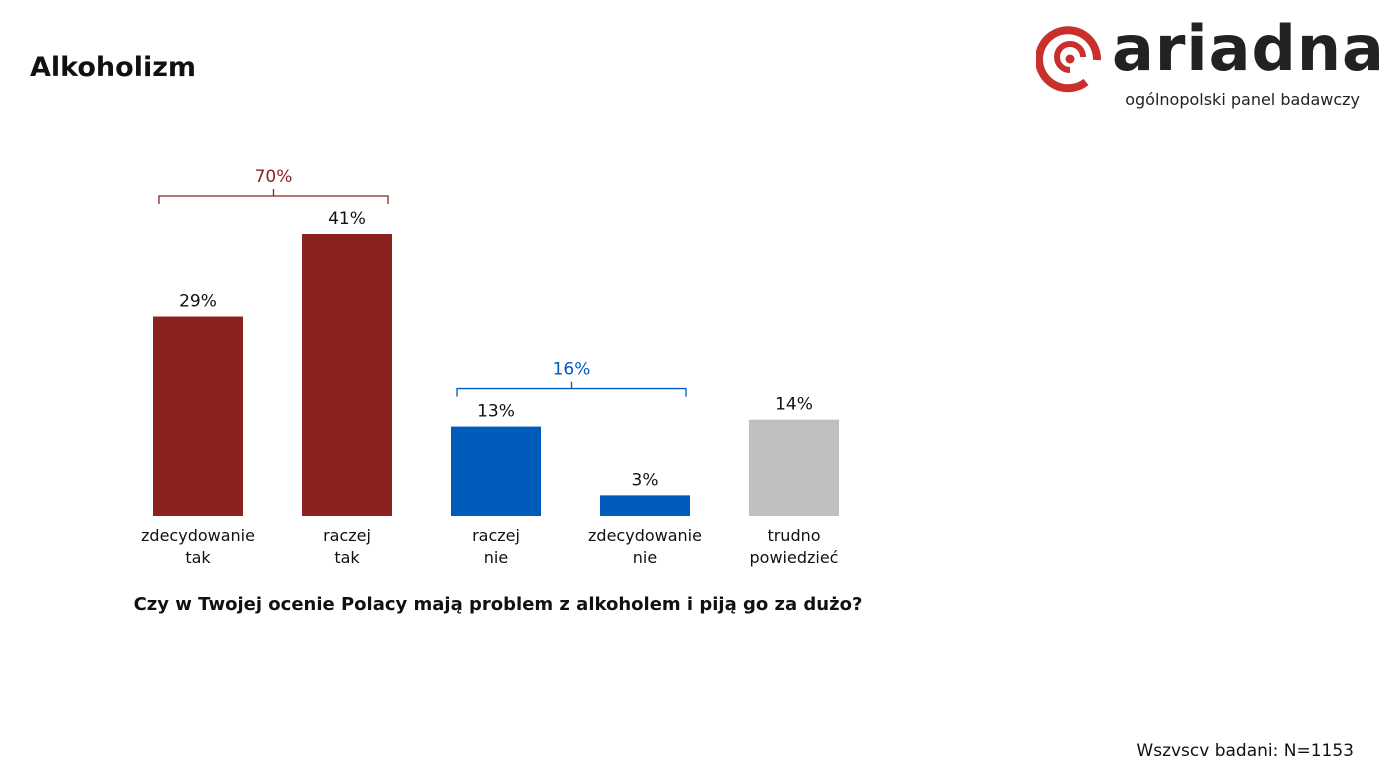 The height and width of the screenshot is (761, 1390). I want to click on bar-value-label: 14%, so click(794, 405).